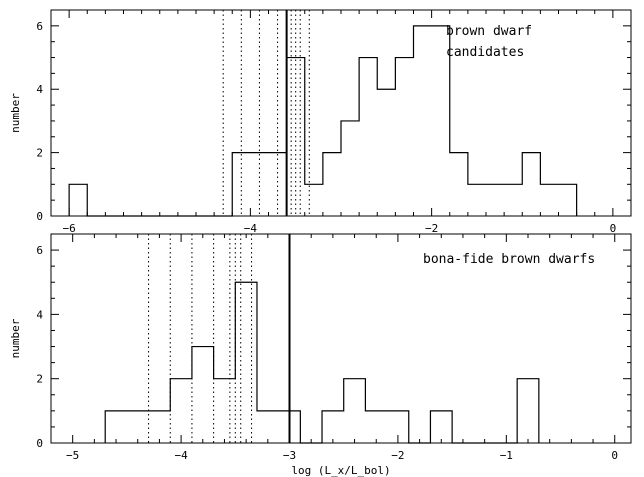  Describe the element at coordinates (72, 455) in the screenshot. I see `x-tick-label: −5` at that location.